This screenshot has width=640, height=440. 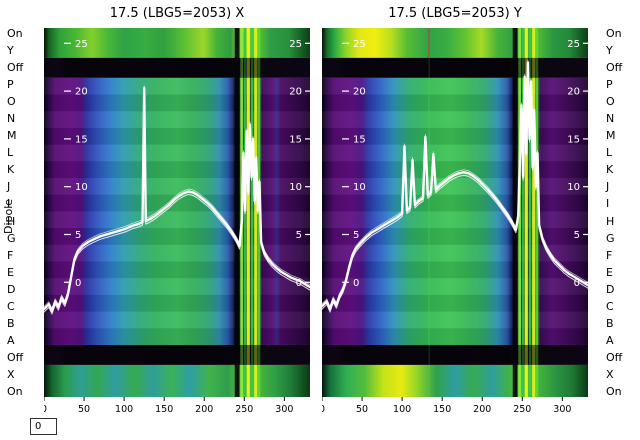 What do you see at coordinates (622, 212) in the screenshot?
I see `row-labels-right: On Y Off P O N M L K J I H G F E D C B A Off X On` at bounding box center [622, 212].